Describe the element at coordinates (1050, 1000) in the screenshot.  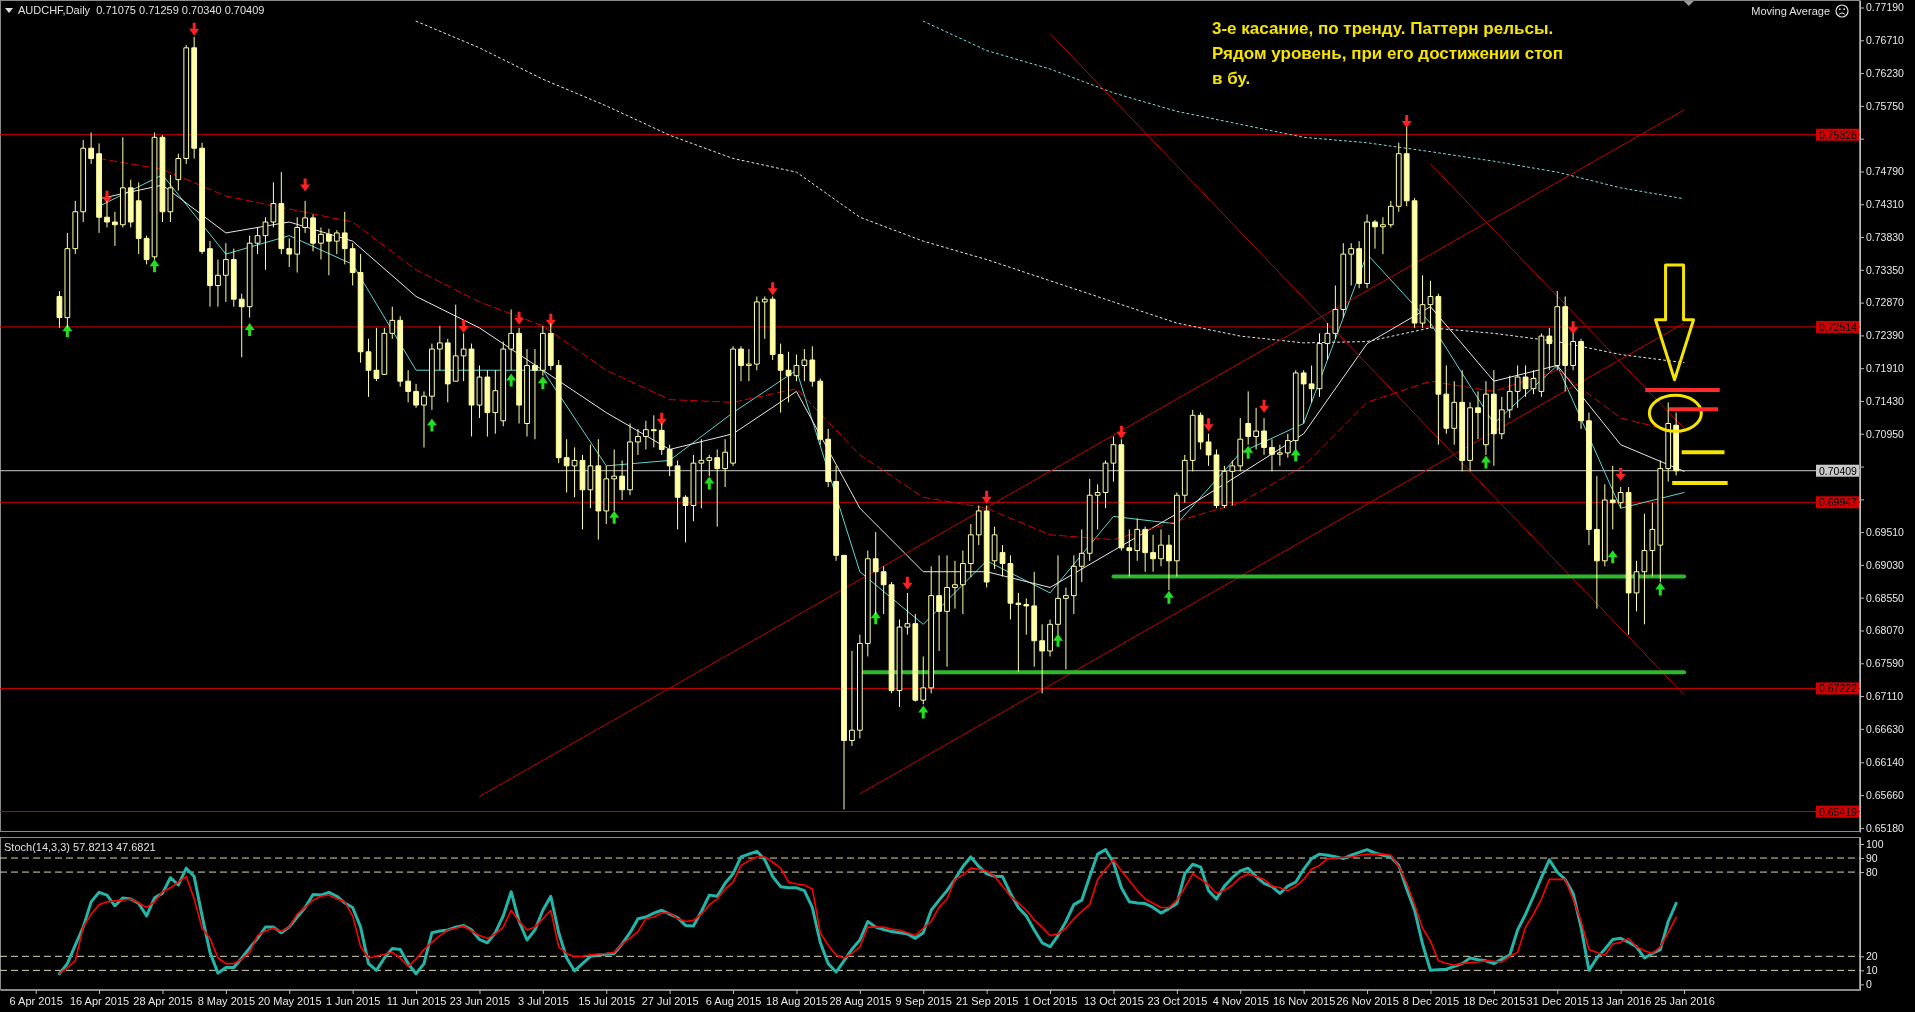
I see `x-tick-label: 1 Oct 2015` at that location.